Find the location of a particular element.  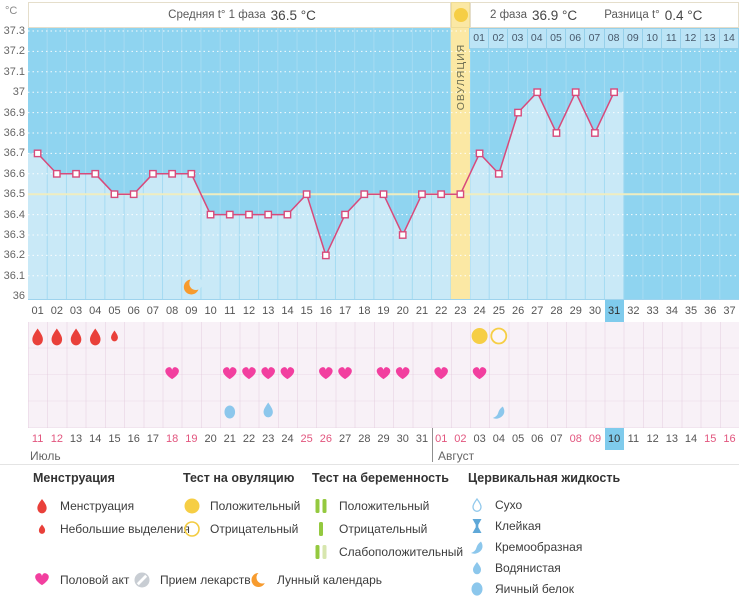

date-cell: 08 is located at coordinates (575, 439).